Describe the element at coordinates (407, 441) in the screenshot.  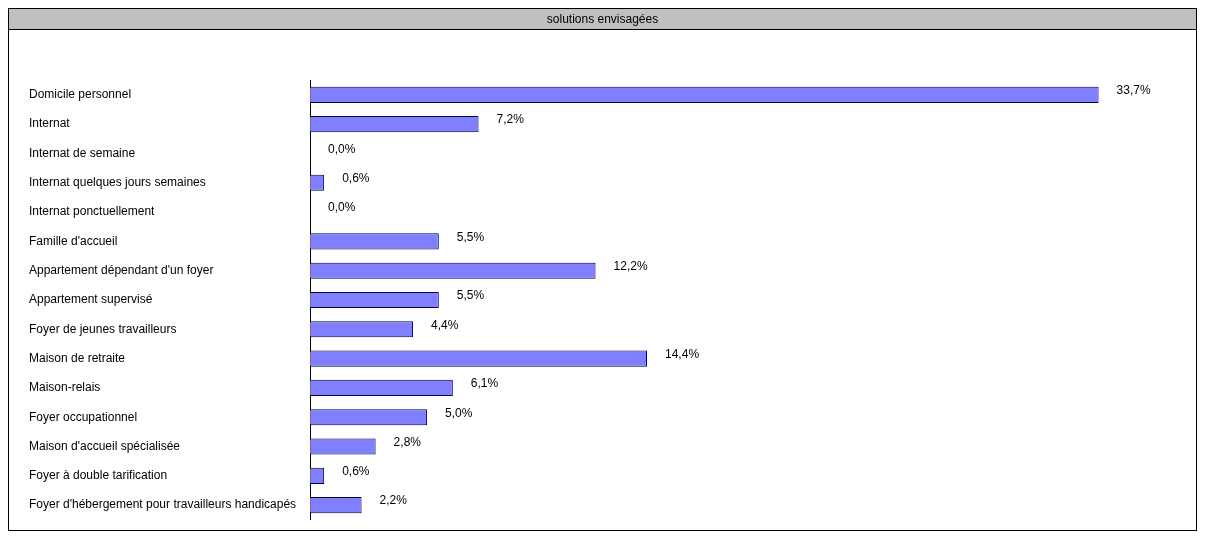
I see `data-label: 2,8%` at that location.